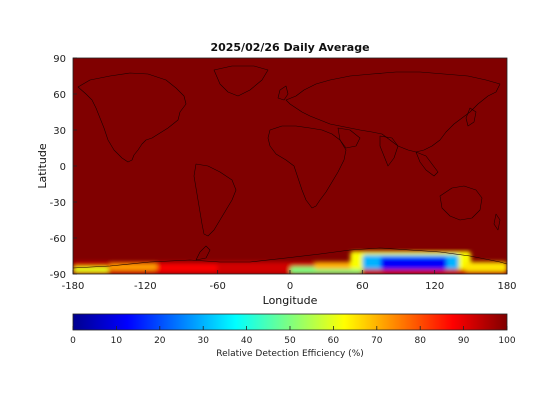 Image resolution: width=560 pixels, height=420 pixels. I want to click on coast-uk, so click(283, 93).